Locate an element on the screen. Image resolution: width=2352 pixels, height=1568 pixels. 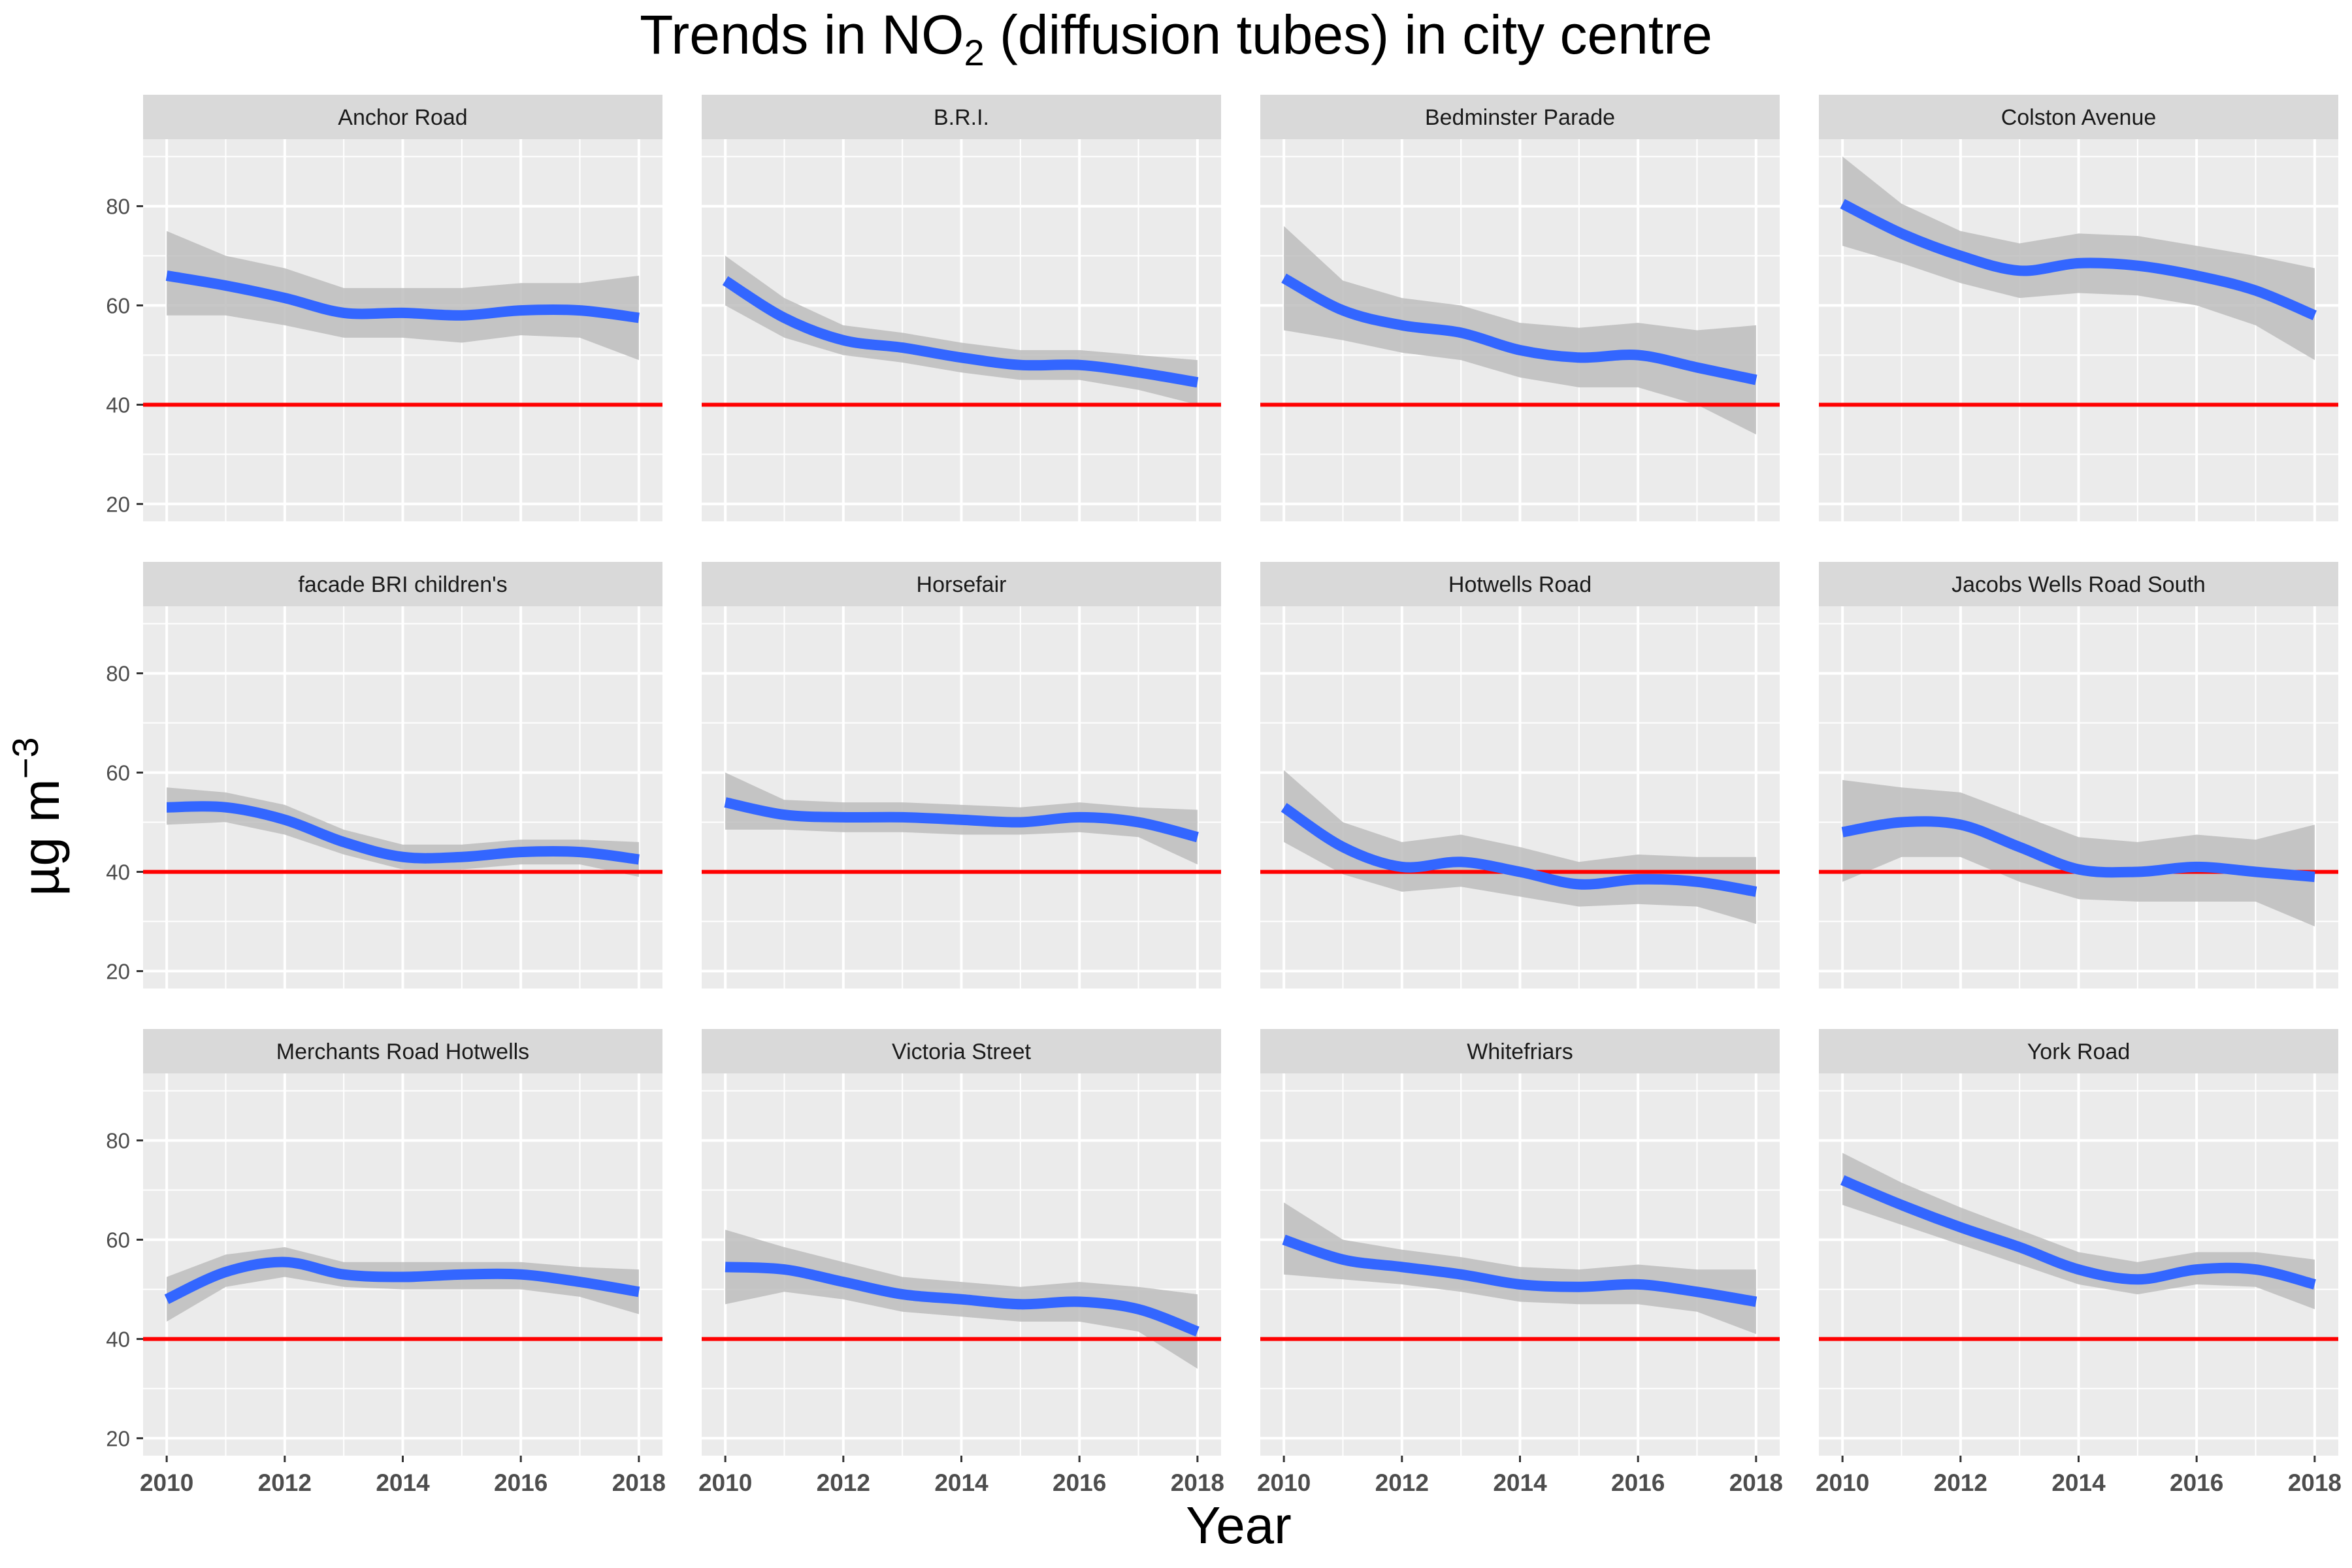
facet-strip-label: Jacobs Wells Road South is located at coordinates (2079, 584).